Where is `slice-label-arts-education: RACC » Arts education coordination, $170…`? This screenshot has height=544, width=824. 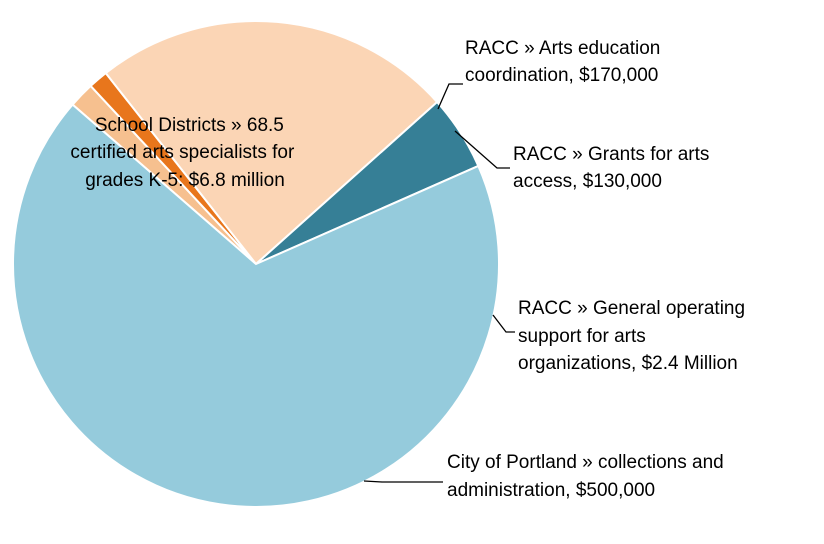 slice-label-arts-education: RACC » Arts education coordination, $170… is located at coordinates (565, 62).